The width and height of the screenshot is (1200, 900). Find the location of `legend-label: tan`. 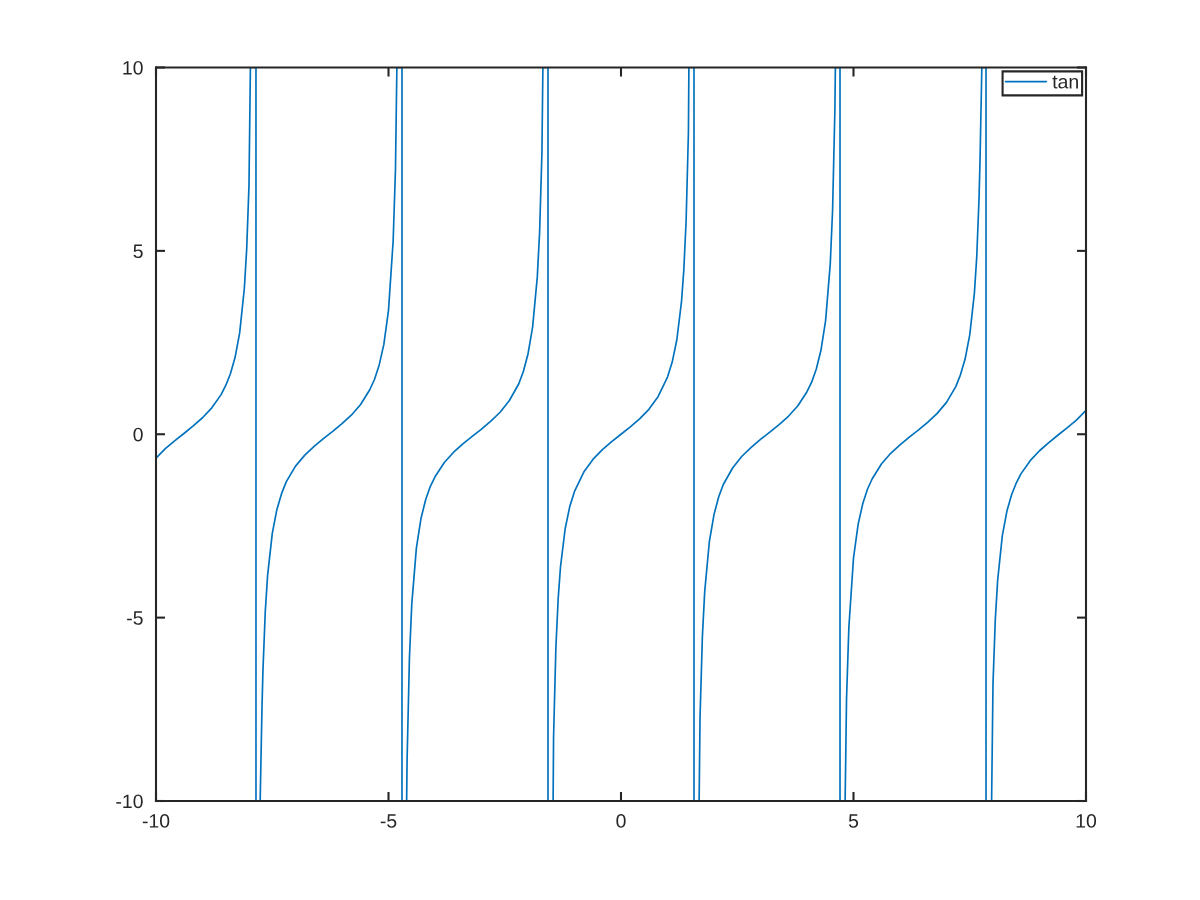

legend-label: tan is located at coordinates (1065, 82).